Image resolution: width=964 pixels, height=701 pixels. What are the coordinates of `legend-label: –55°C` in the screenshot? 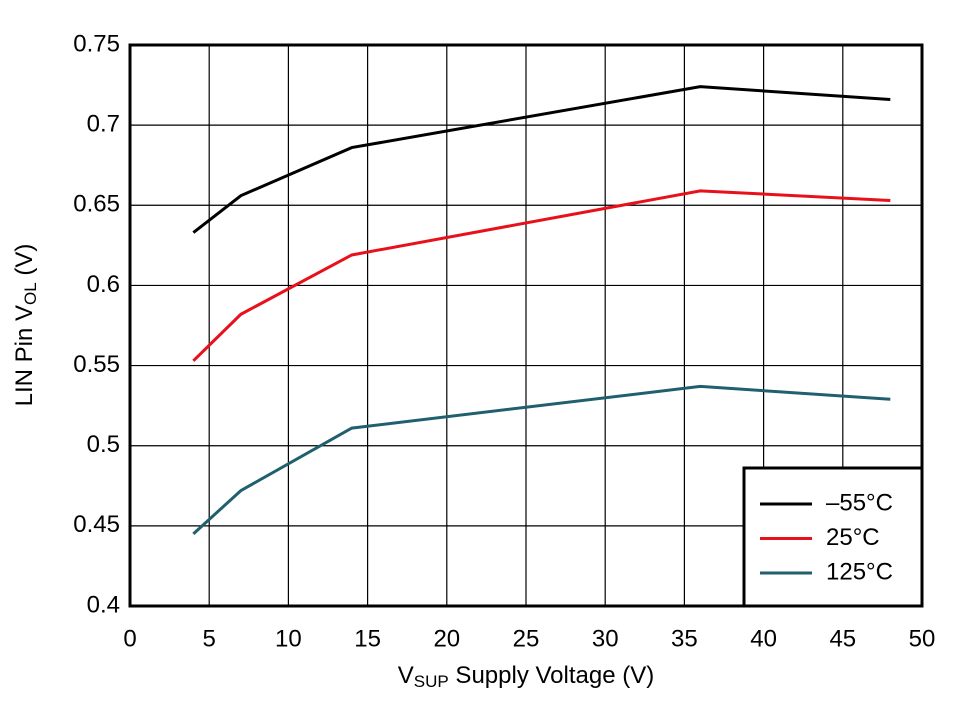 It's located at (859, 502).